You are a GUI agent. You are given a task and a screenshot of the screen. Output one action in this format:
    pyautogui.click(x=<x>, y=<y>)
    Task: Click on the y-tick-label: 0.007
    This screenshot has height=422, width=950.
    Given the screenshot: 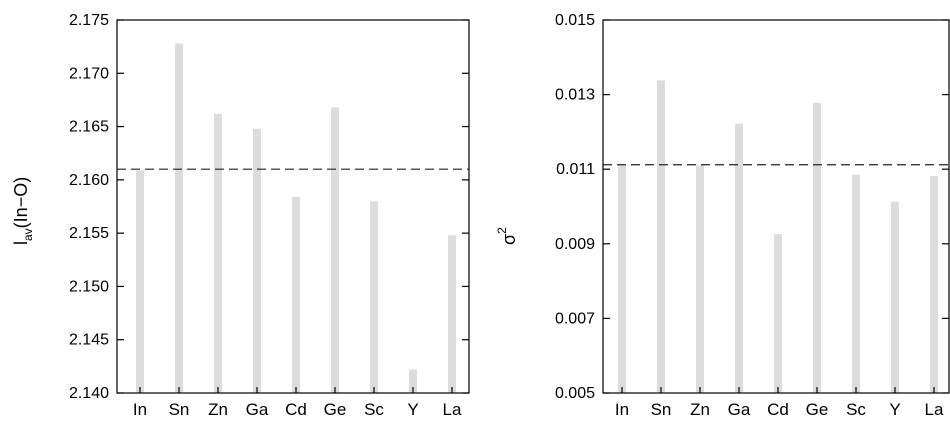 What is the action you would take?
    pyautogui.click(x=575, y=318)
    